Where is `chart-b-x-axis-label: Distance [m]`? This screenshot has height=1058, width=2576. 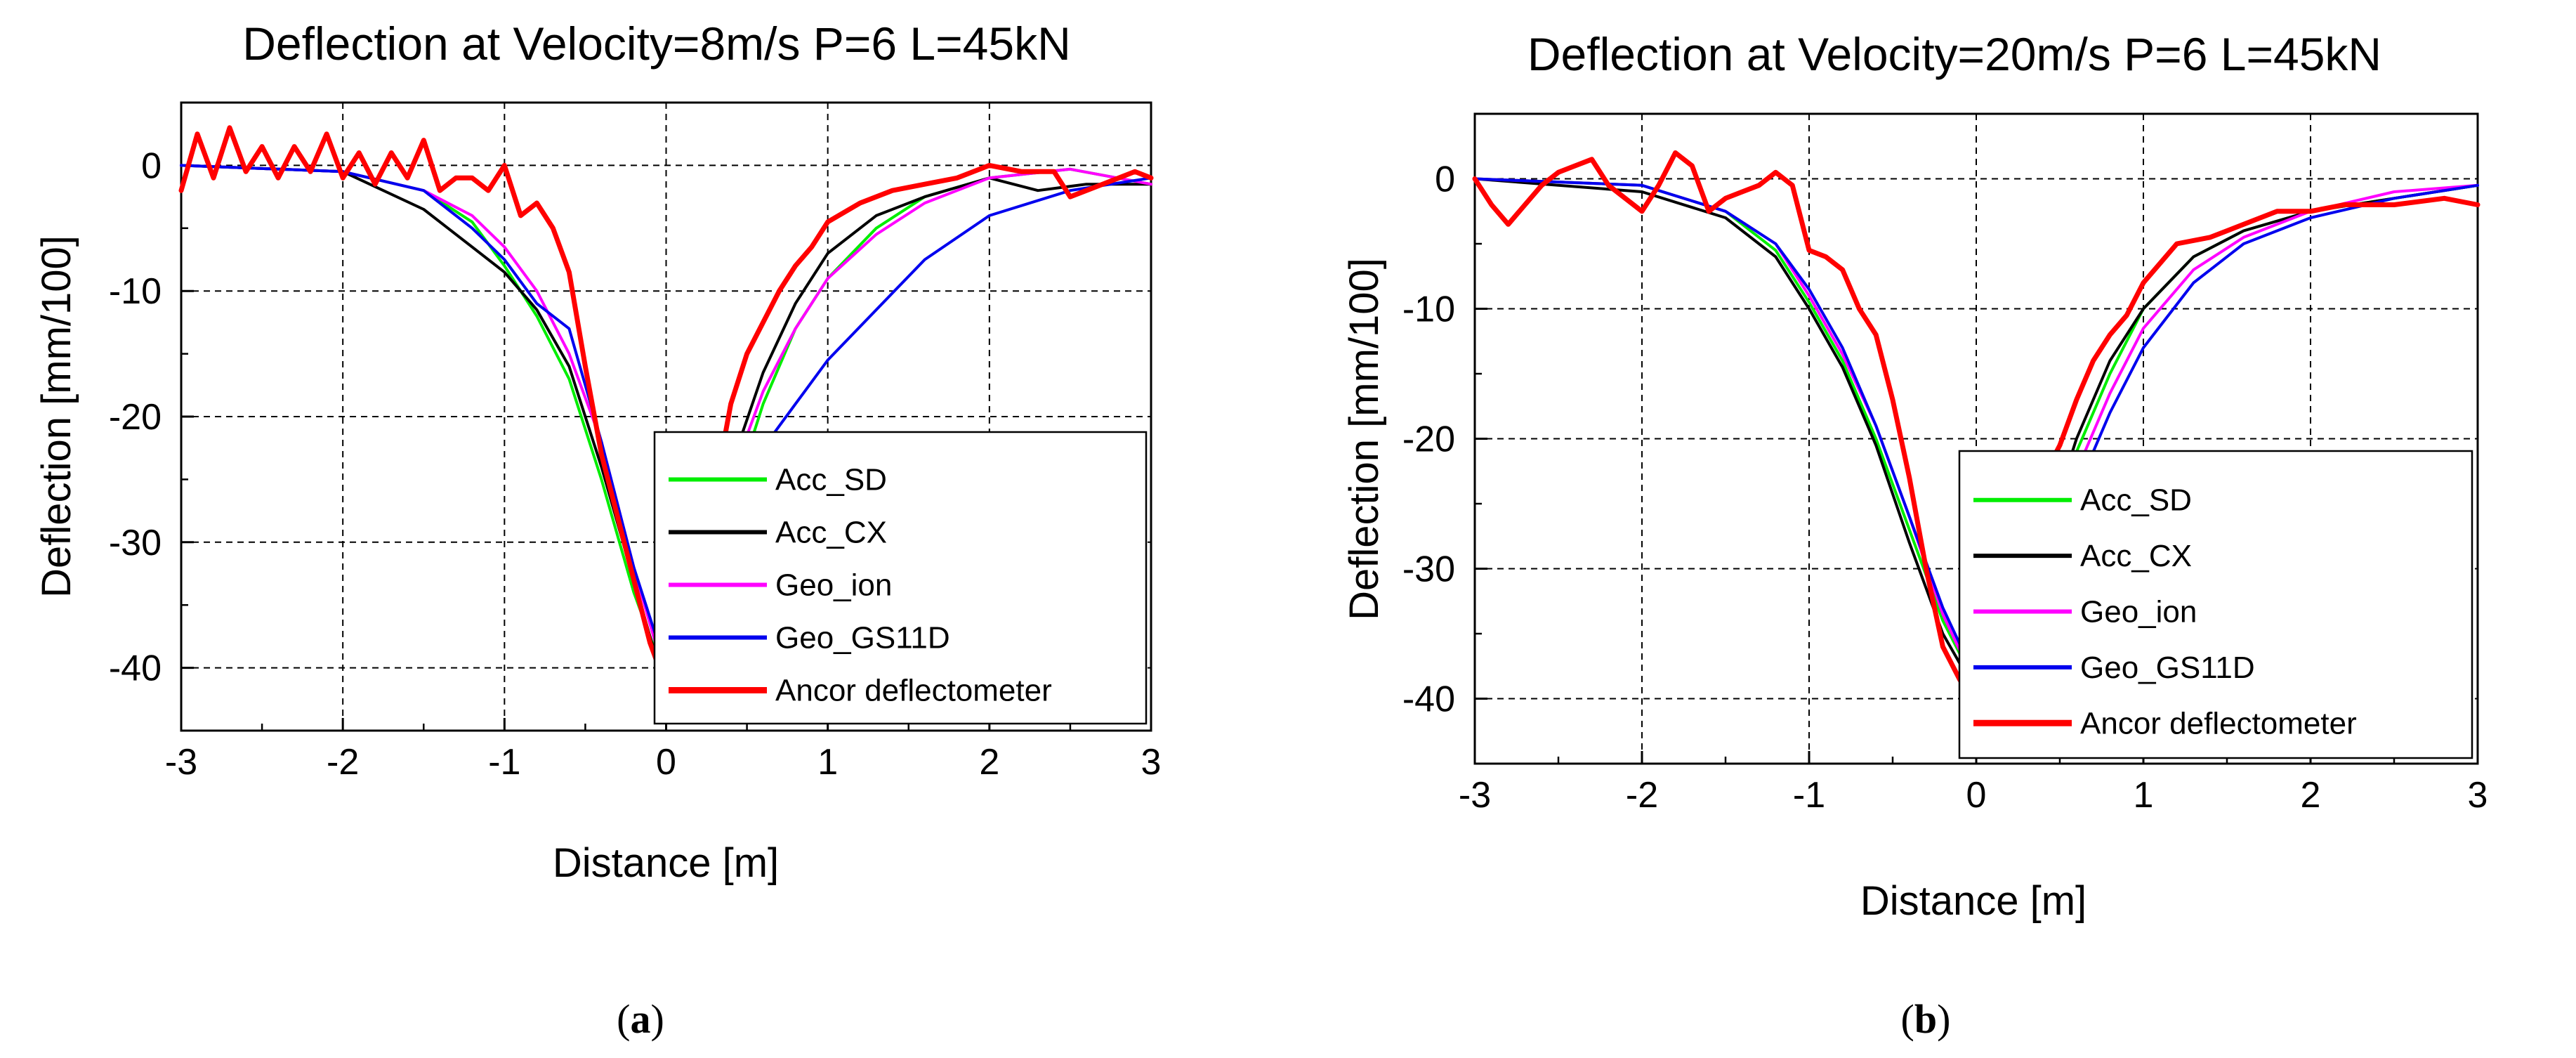
chart-b-x-axis-label: Distance [m] is located at coordinates (1973, 901).